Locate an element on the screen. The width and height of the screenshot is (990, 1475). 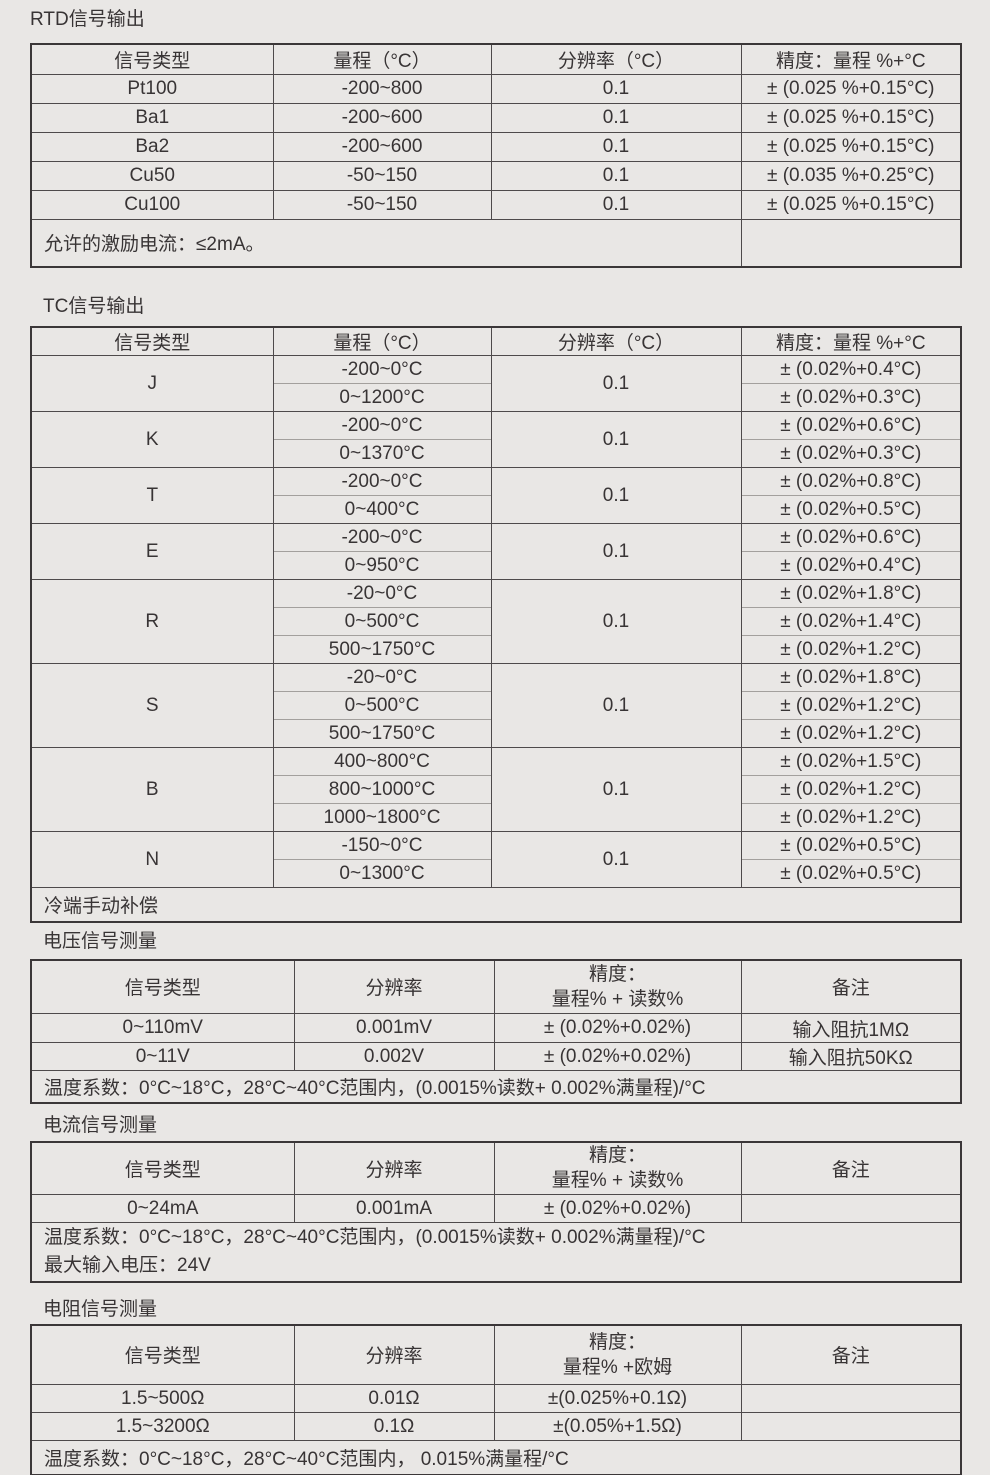
table-row: 500~1750°C ± (0.02%+1.2°C) is located at coordinates (496, 733).